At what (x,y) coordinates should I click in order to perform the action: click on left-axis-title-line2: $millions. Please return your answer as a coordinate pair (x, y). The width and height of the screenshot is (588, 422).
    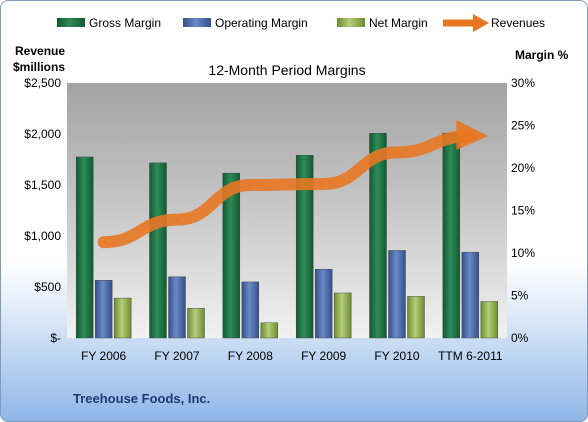
    Looking at the image, I should click on (39, 67).